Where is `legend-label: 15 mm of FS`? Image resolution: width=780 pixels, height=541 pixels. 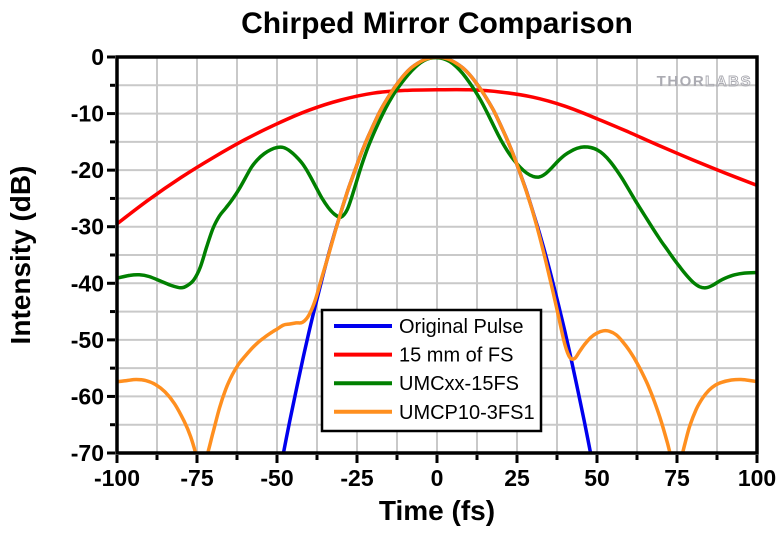
legend-label: 15 mm of FS is located at coordinates (456, 356).